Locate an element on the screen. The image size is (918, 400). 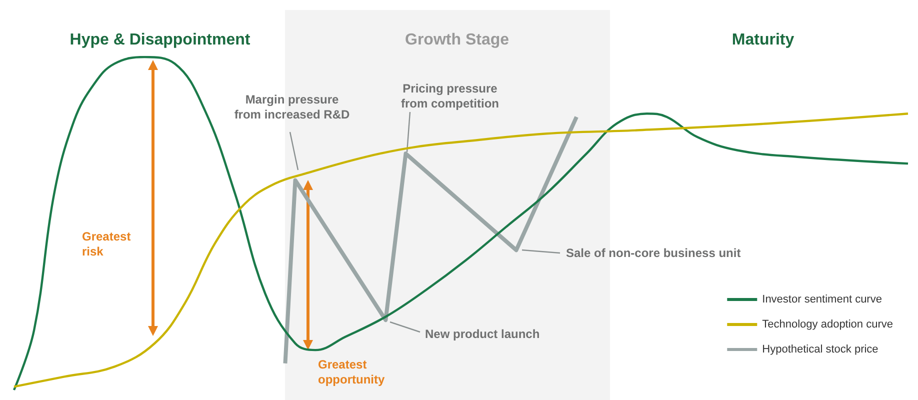
annotation: Greatest opportunity is located at coordinates (351, 372).